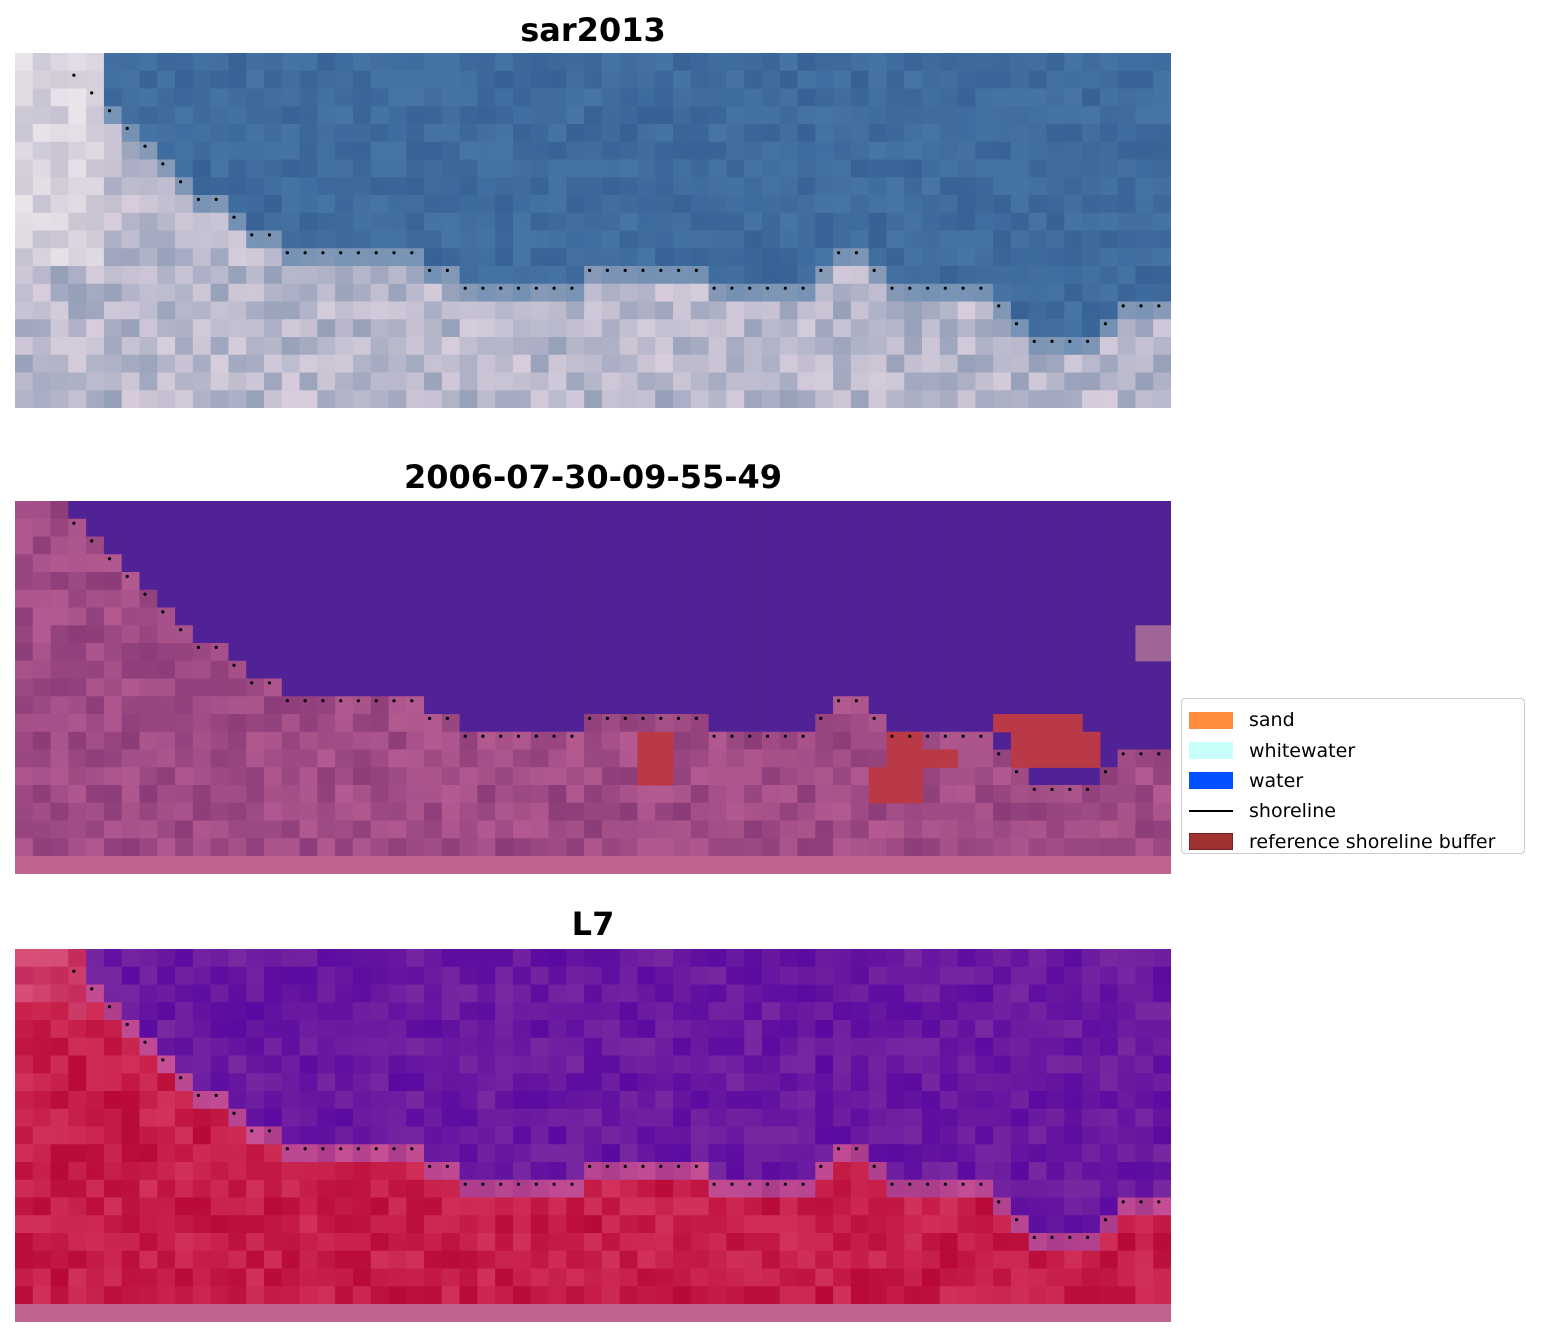  Describe the element at coordinates (1211, 751) in the screenshot. I see `legend-swatch-whitewater` at that location.